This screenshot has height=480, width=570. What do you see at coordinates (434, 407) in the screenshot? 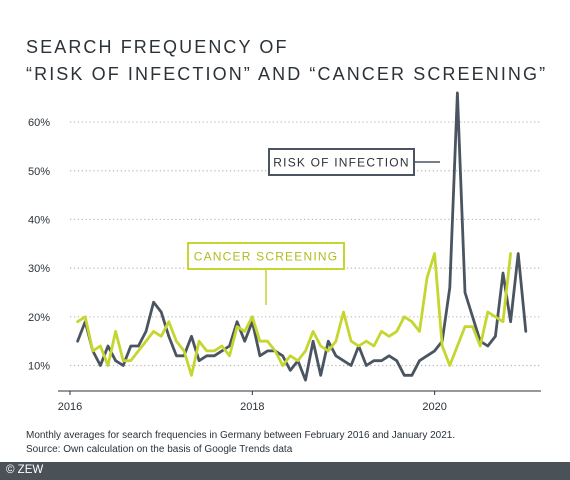
I see `x-tick-label: 2020` at bounding box center [434, 407].